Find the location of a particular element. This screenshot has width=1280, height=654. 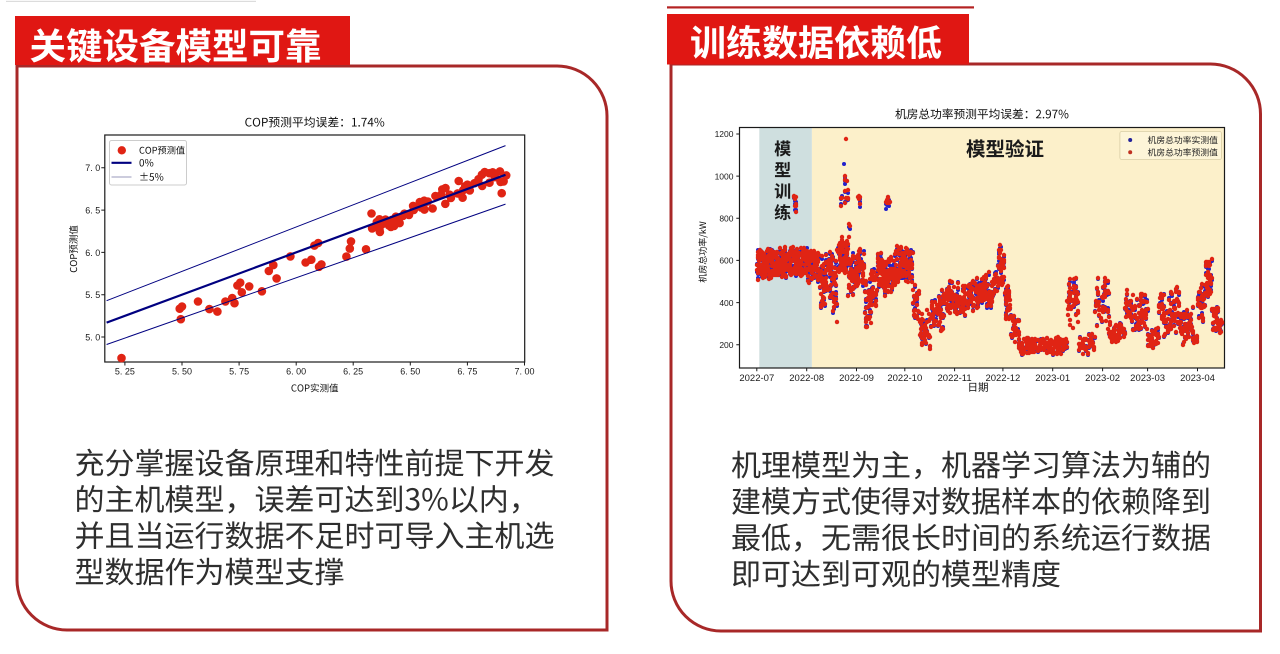

svg-text: 600 is located at coordinates (726, 261).